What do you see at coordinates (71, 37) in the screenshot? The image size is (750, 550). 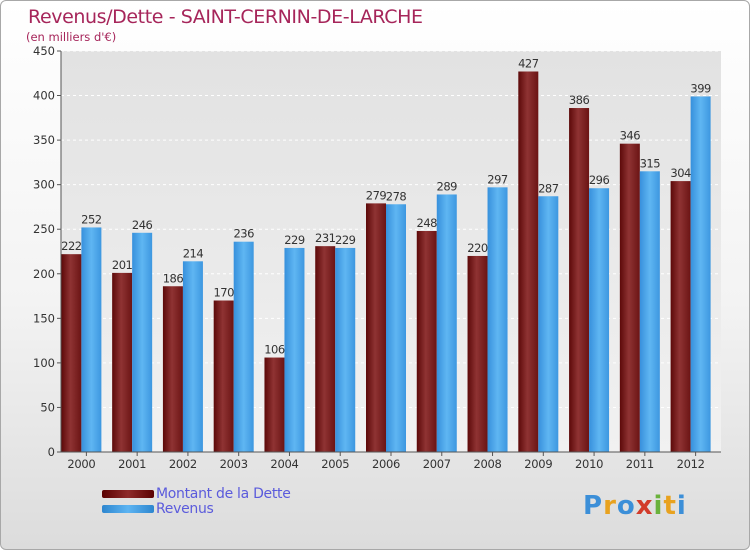 I see `chart-subtitle: (en milliers d'€)` at bounding box center [71, 37].